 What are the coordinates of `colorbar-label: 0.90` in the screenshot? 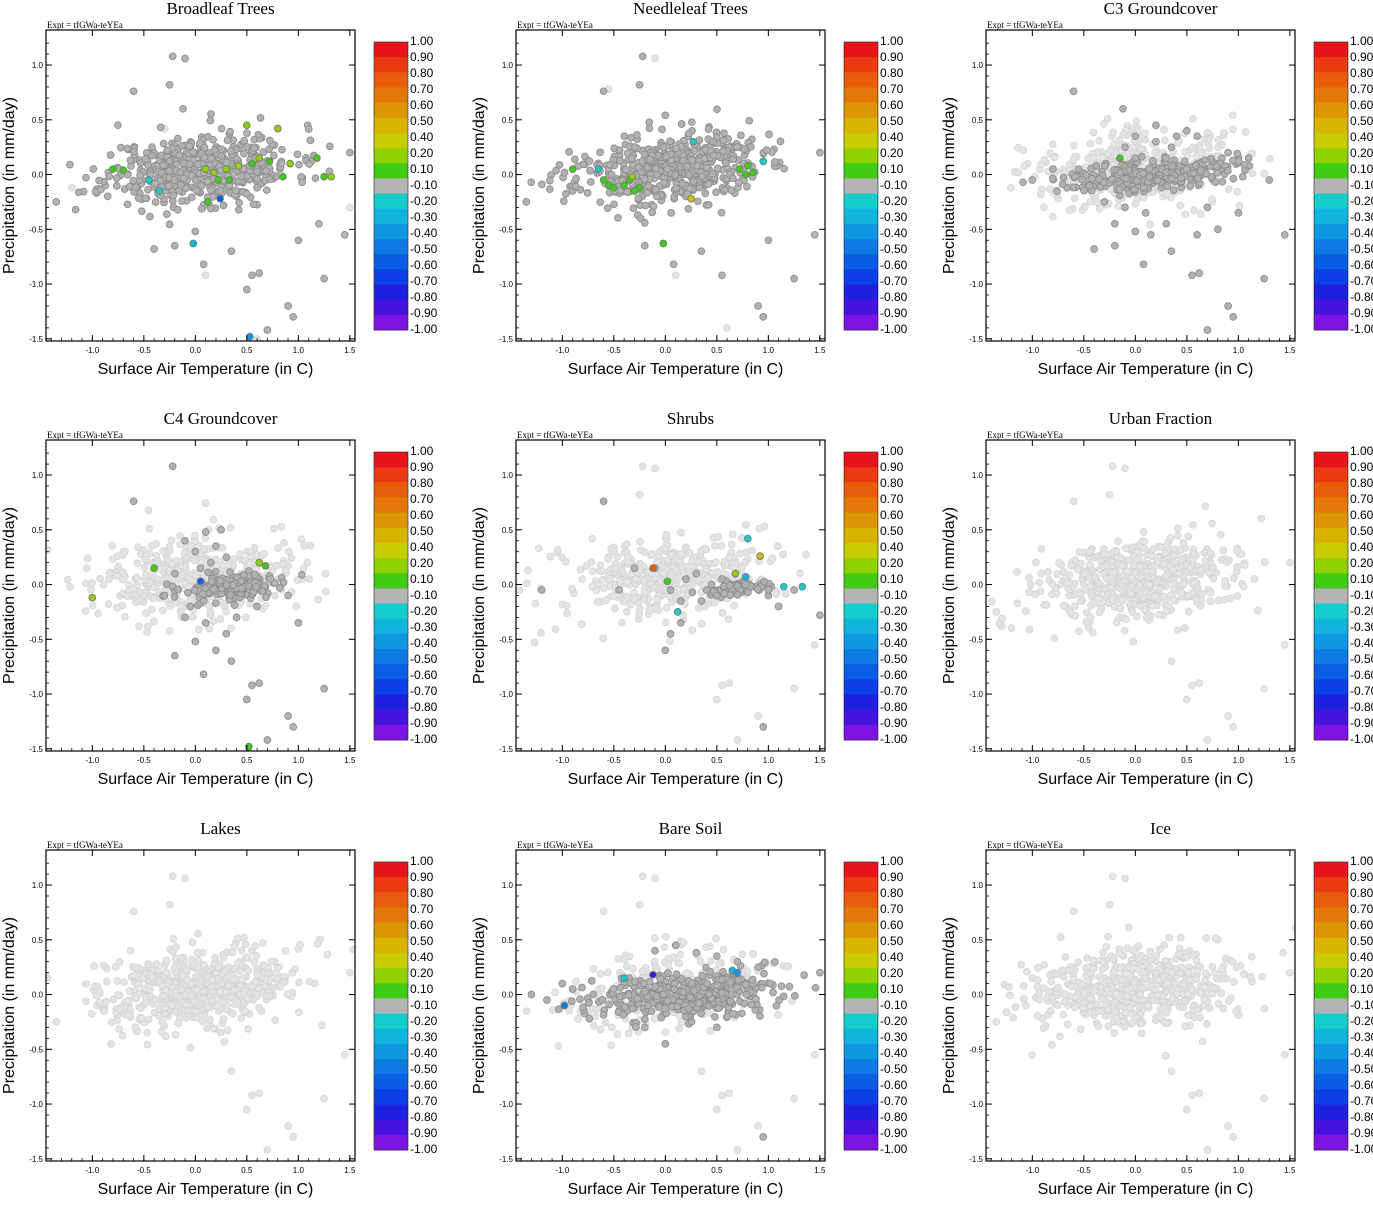 It's located at (422, 57).